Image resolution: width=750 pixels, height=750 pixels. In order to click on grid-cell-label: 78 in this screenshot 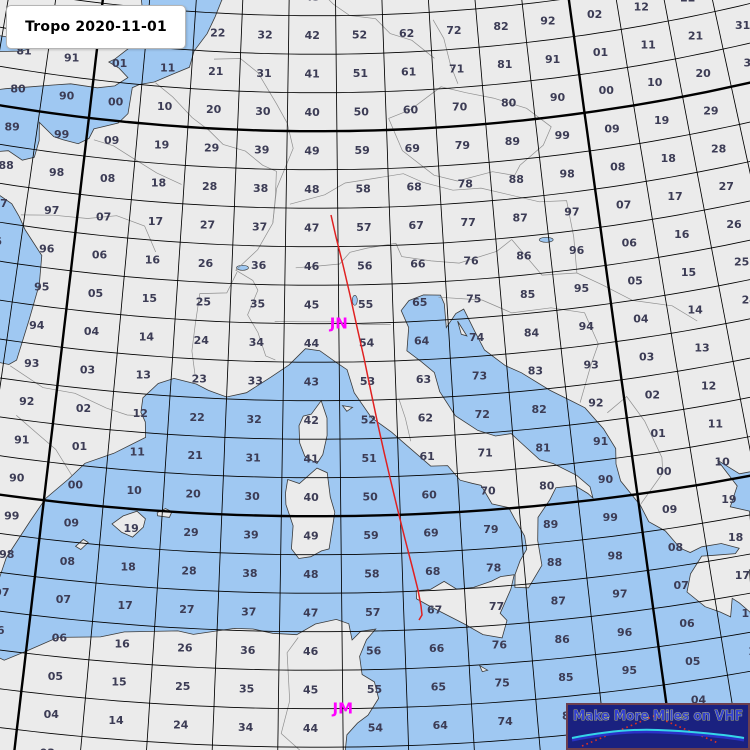, I will do `click(465, 184)`.